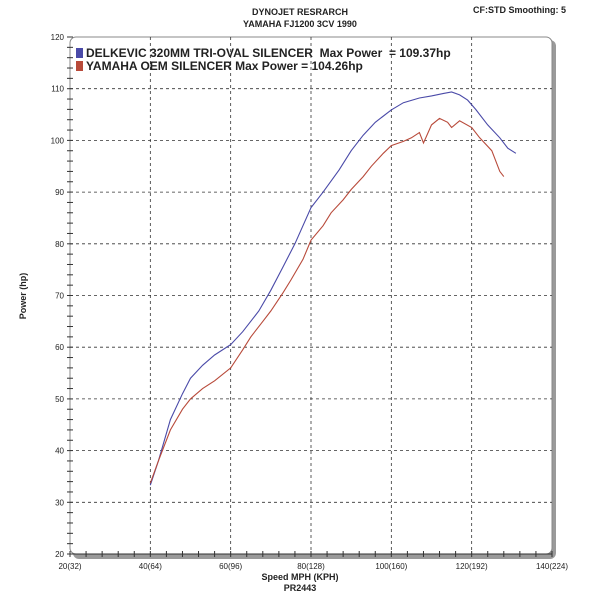 This screenshot has height=600, width=600. What do you see at coordinates (59, 451) in the screenshot?
I see `y-tick-label: 40` at bounding box center [59, 451].